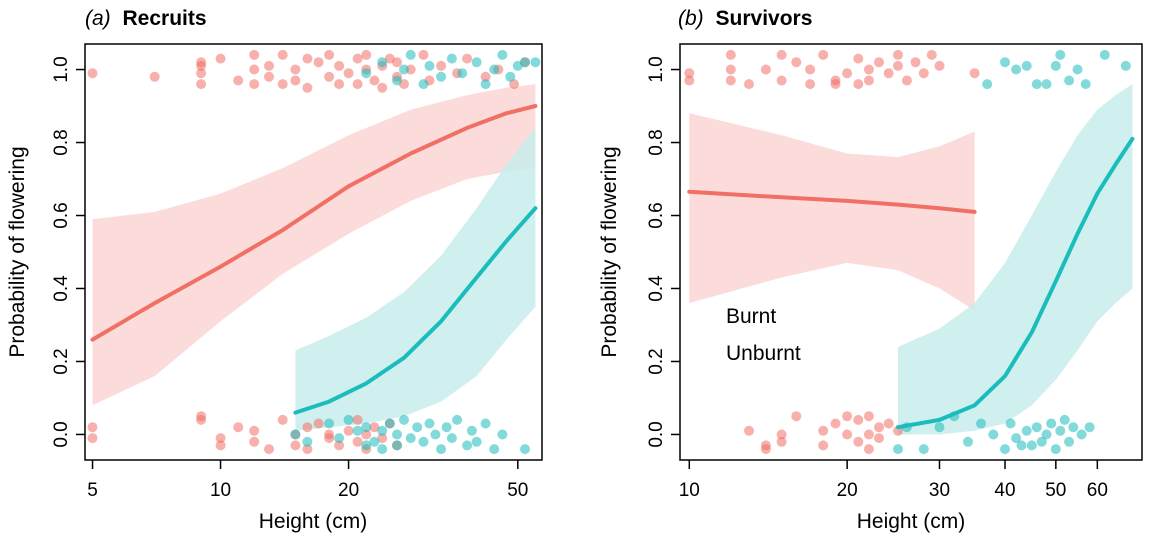 Image resolution: width=1152 pixels, height=539 pixels. Describe the element at coordinates (98, 18) in the screenshot. I see `panel-a-title-prefix: (a)` at that location.